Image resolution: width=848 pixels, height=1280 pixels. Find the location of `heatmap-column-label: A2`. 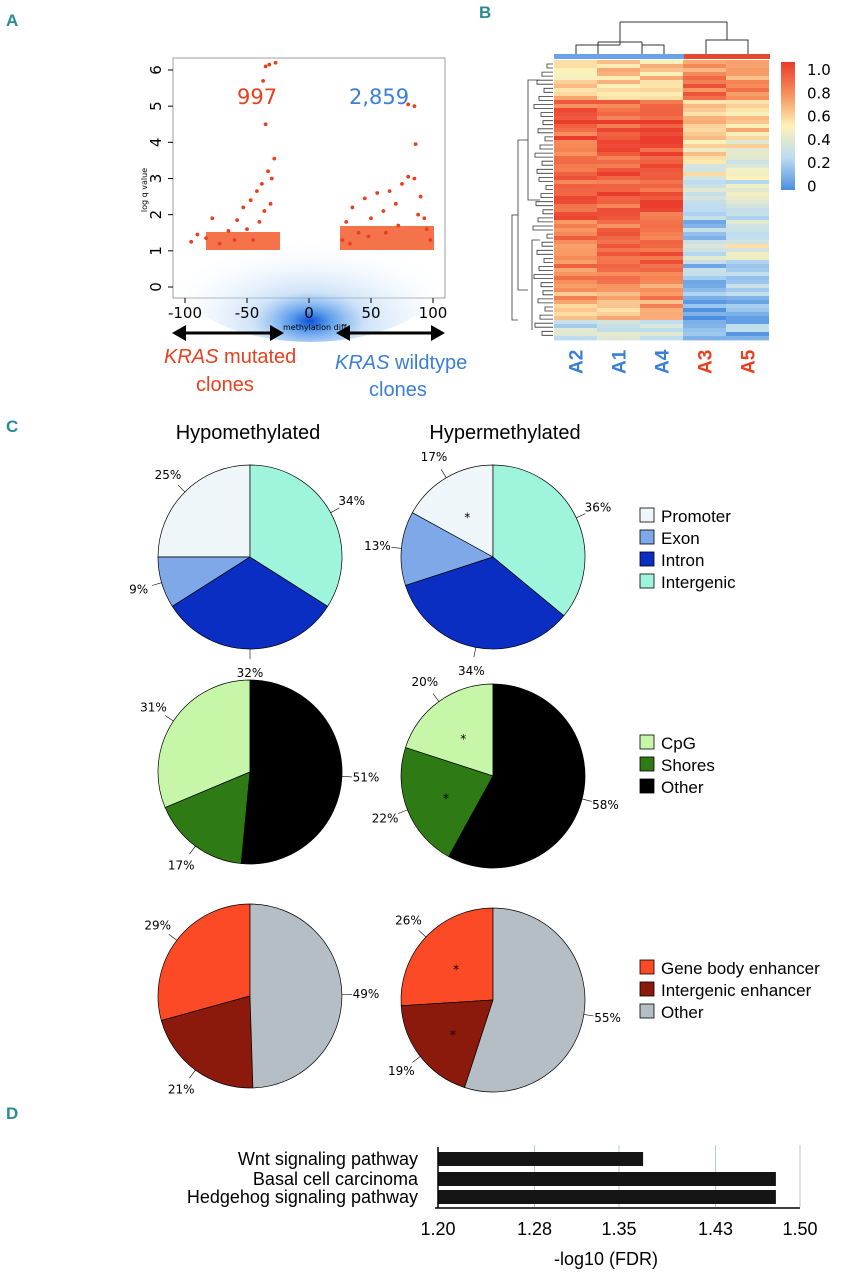

heatmap-column-label: A2 is located at coordinates (577, 362).